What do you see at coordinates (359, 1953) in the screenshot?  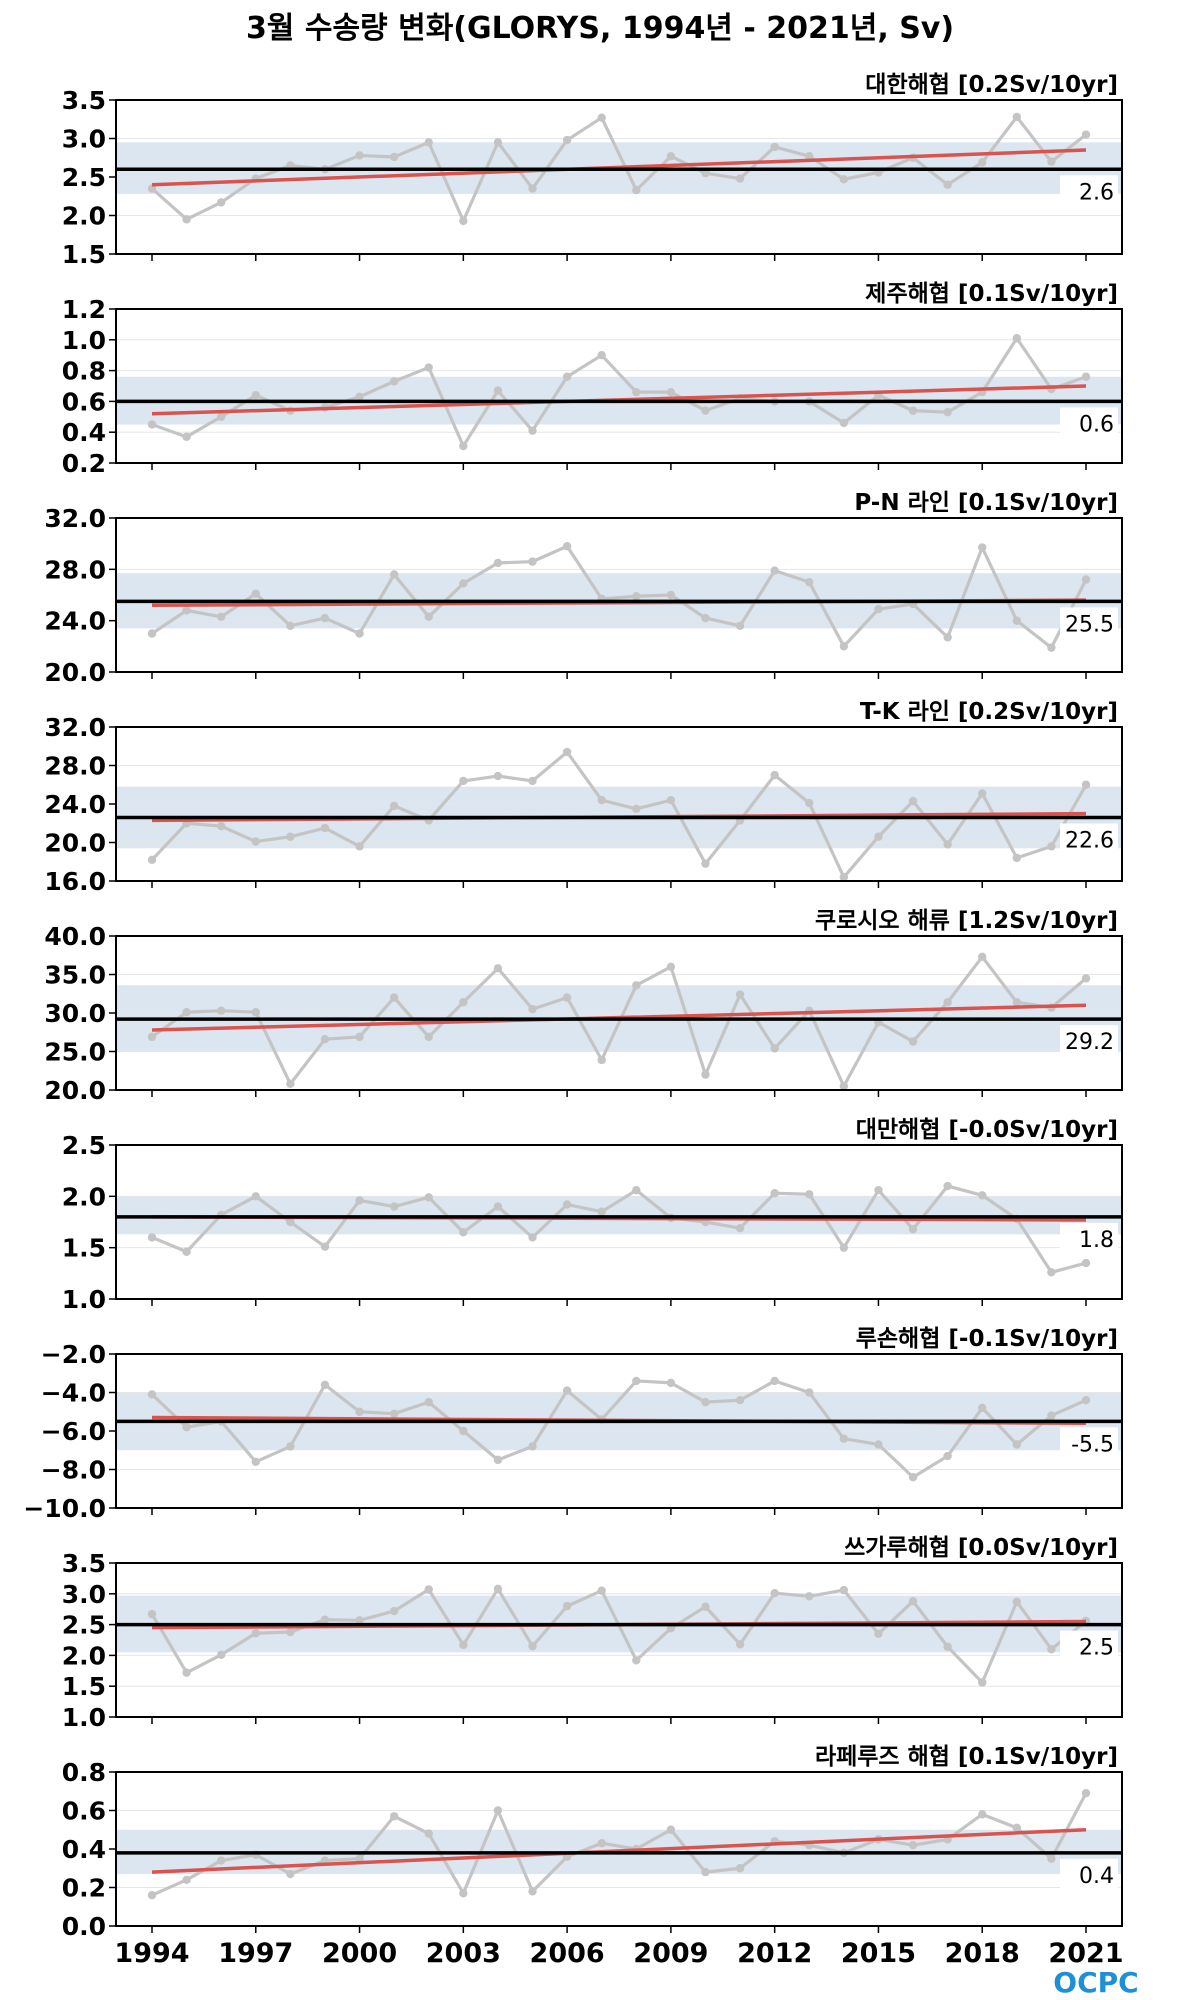 I see `x-tick-label: 2000` at bounding box center [359, 1953].